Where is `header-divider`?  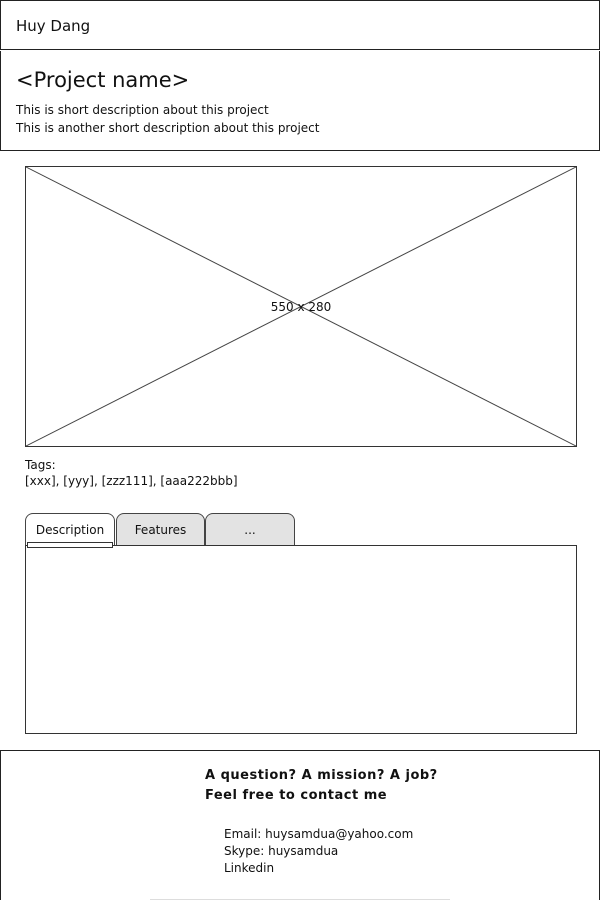
header-divider is located at coordinates (300, 49).